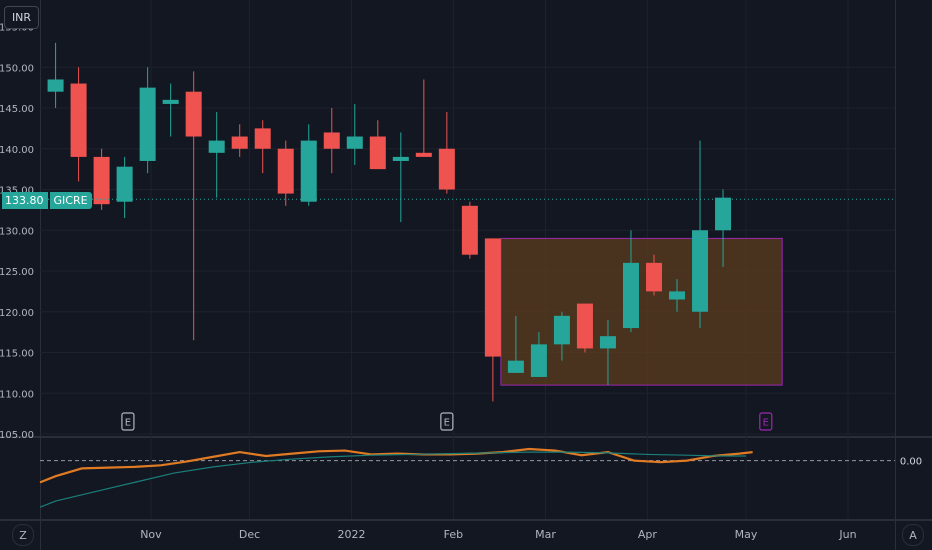 This screenshot has width=932, height=550. What do you see at coordinates (25, 200) in the screenshot?
I see `last-price-value: 133.80` at bounding box center [25, 200].